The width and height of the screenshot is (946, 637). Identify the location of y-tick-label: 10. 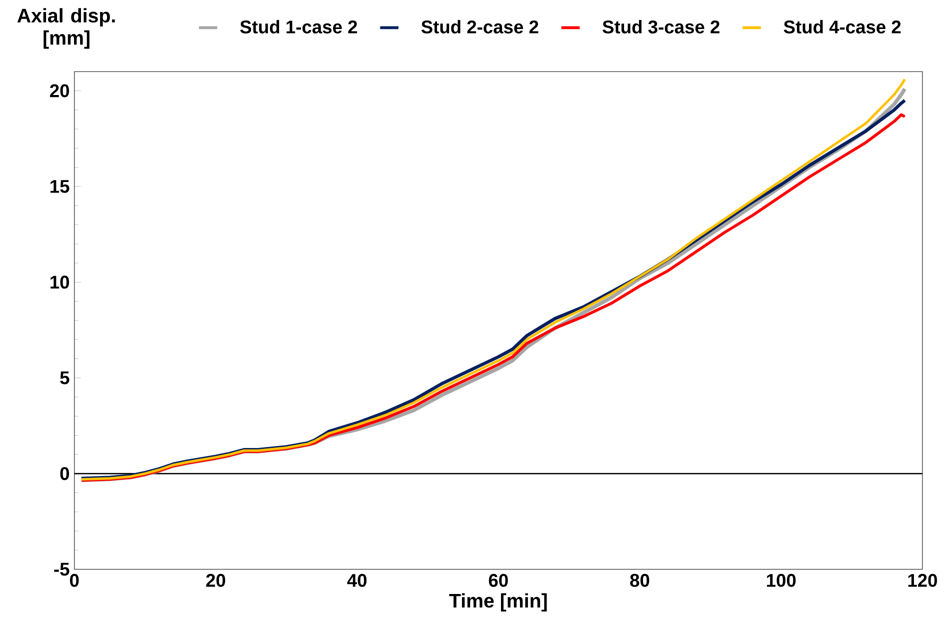
(60, 282).